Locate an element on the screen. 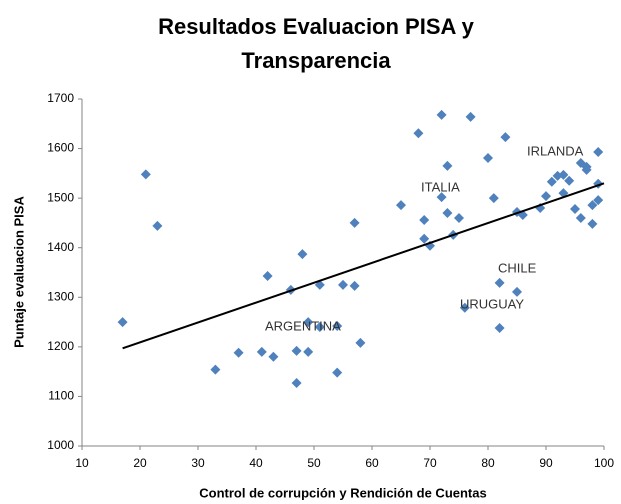 Image resolution: width=621 pixels, height=504 pixels. y-tick-label: 1300 is located at coordinates (60, 296).